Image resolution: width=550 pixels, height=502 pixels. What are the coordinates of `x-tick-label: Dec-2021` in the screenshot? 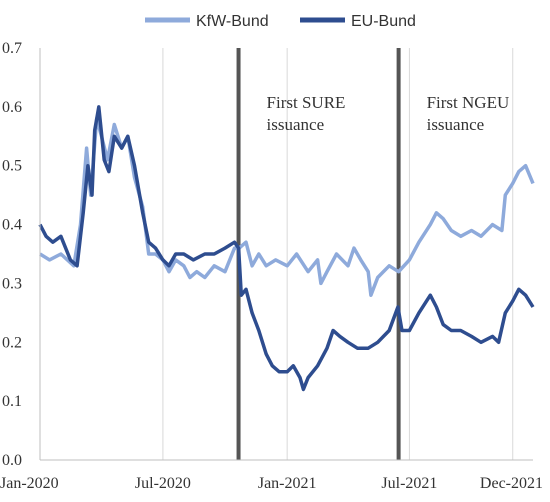 It's located at (511, 483).